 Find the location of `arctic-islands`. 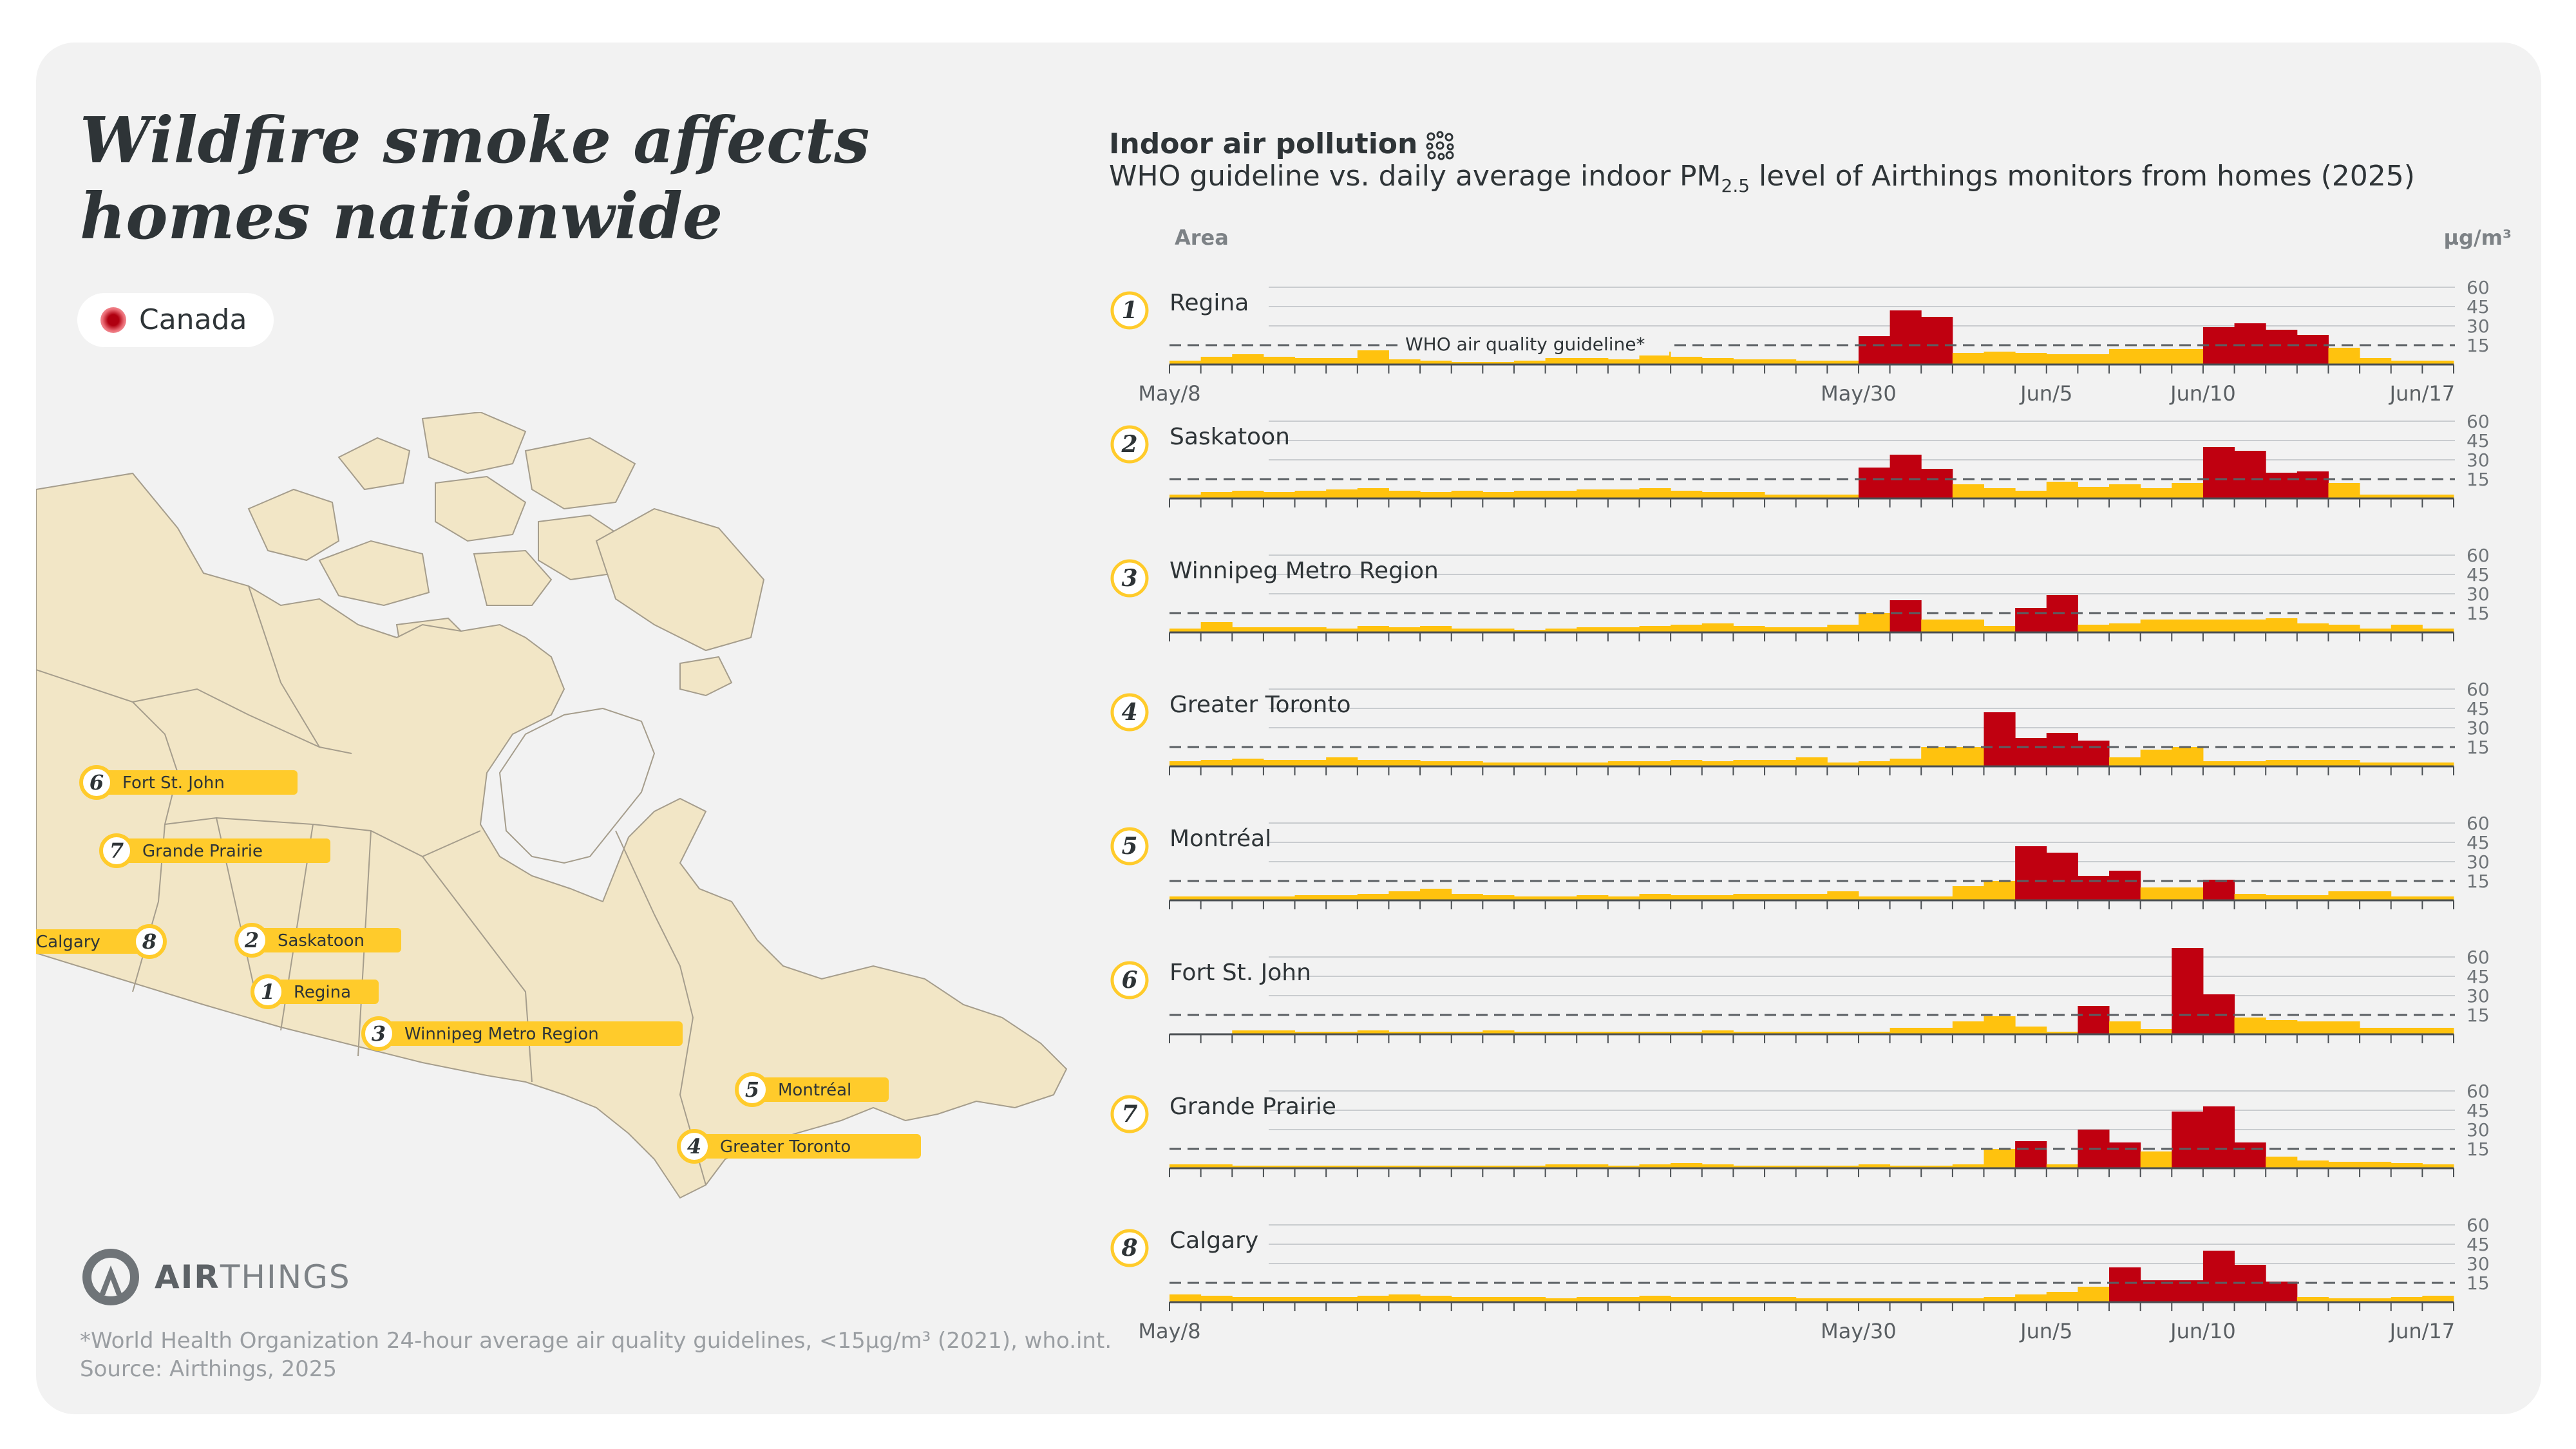

arctic-islands is located at coordinates (506, 554).